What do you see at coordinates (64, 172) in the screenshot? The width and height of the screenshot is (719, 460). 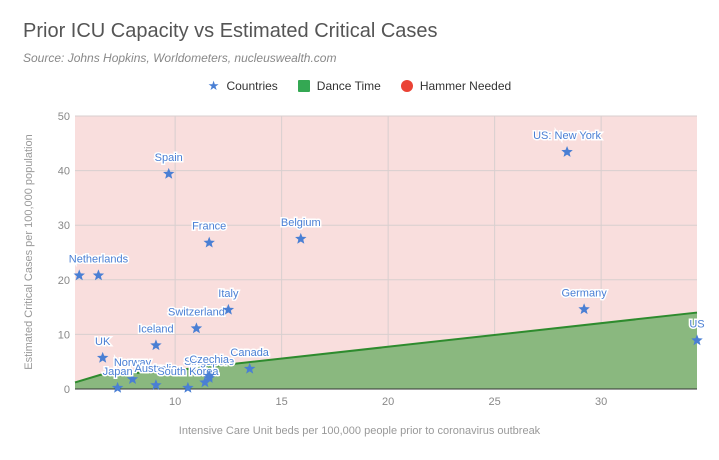 I see `y-tick-label: 40` at bounding box center [64, 172].